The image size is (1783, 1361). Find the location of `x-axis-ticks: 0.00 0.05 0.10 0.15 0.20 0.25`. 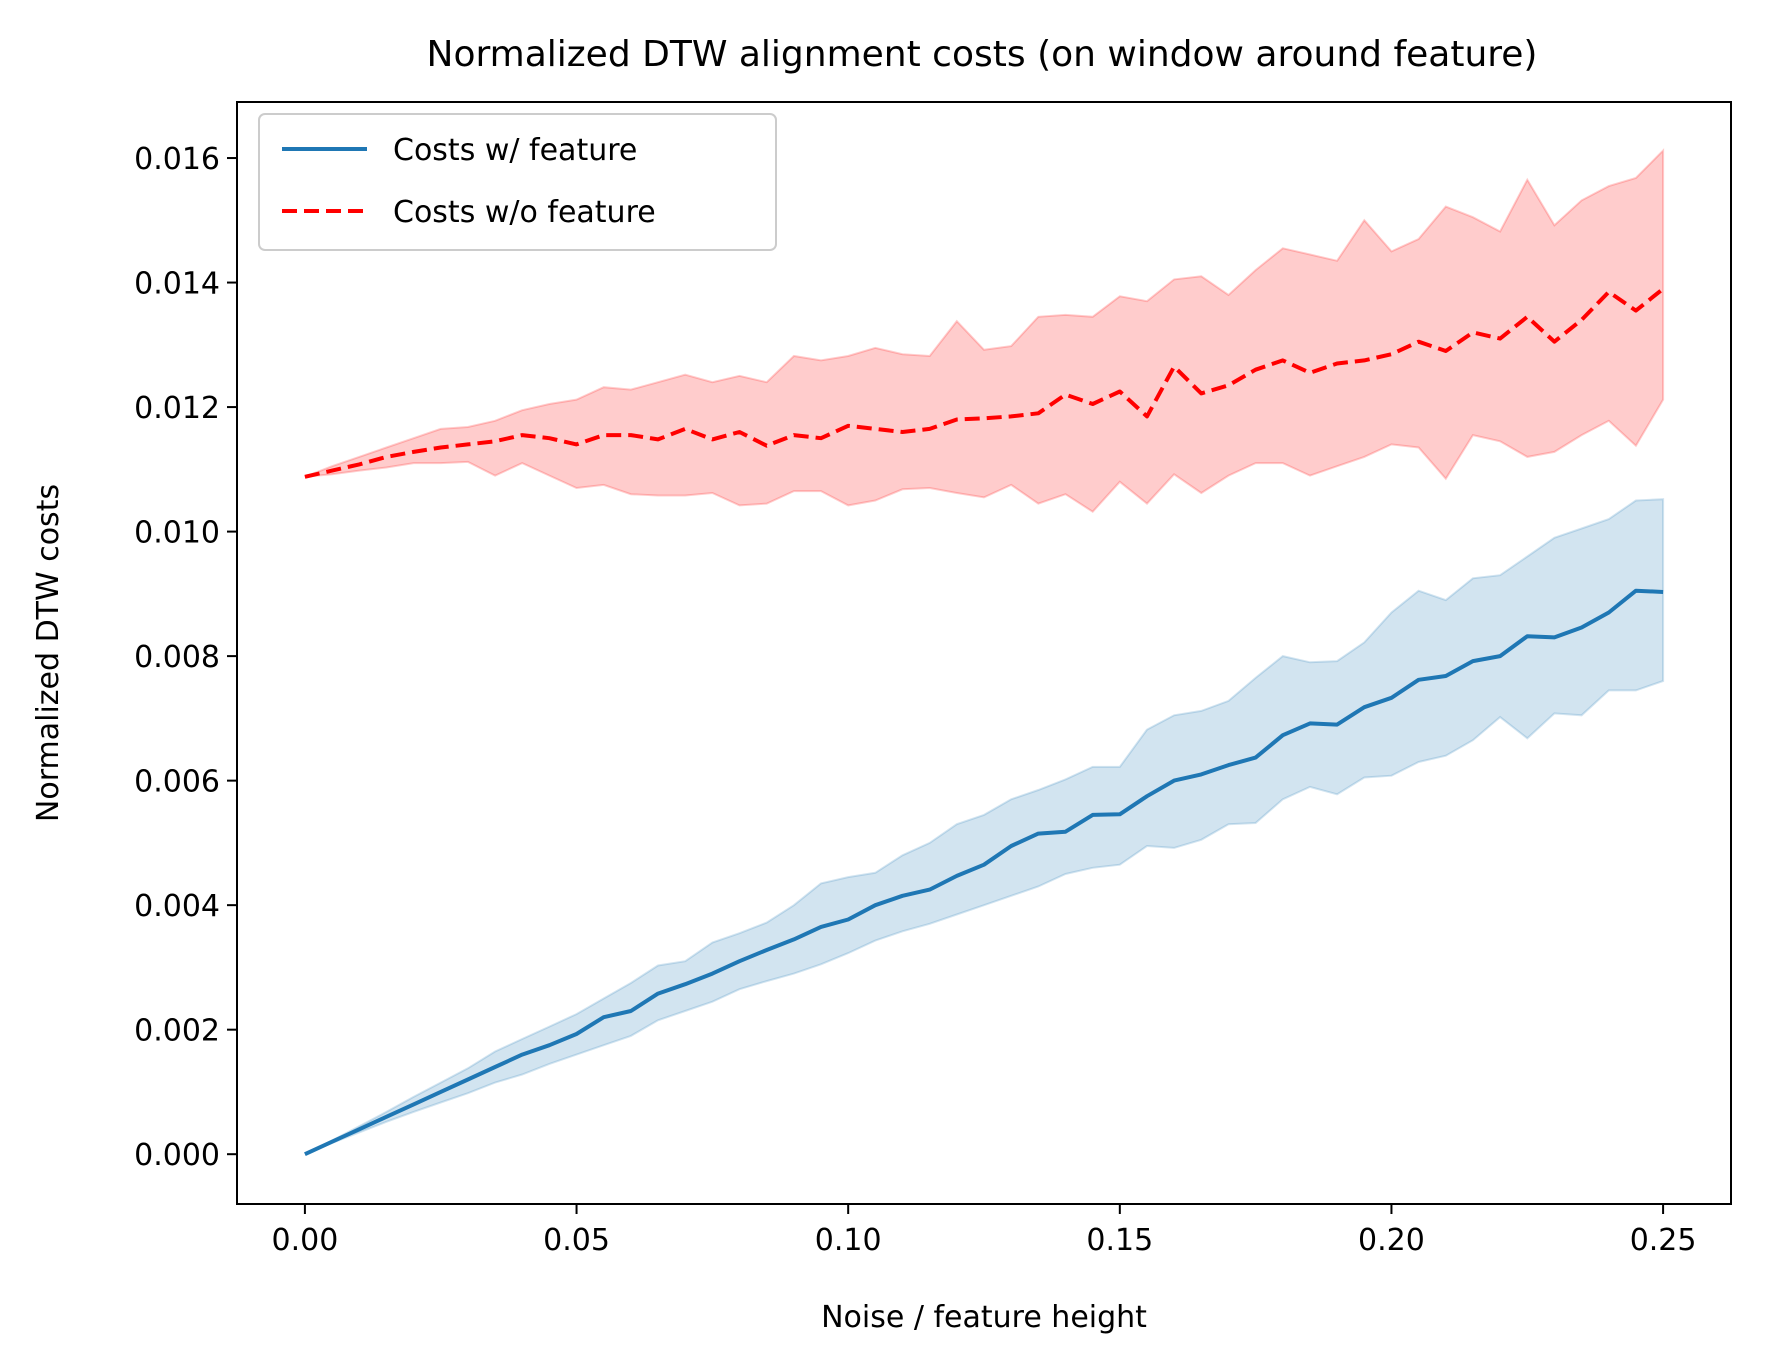

x-axis-ticks: 0.00 0.05 0.10 0.15 0.20 0.25 is located at coordinates (984, 1231).